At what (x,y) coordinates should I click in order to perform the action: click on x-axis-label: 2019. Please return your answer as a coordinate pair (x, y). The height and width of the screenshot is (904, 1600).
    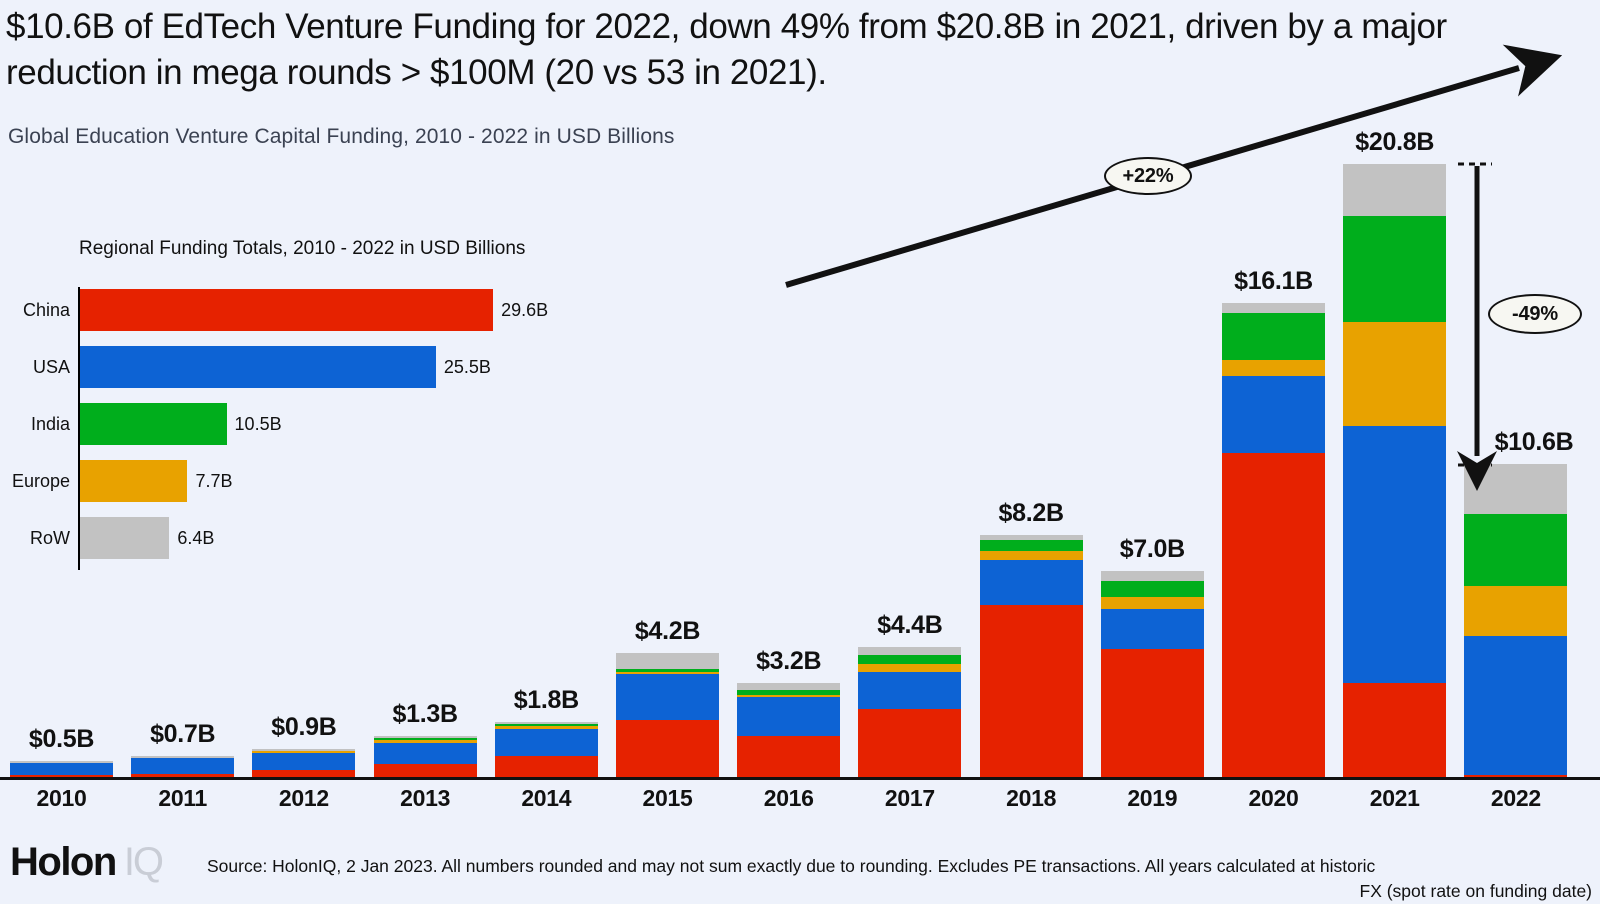
    Looking at the image, I should click on (1152, 798).